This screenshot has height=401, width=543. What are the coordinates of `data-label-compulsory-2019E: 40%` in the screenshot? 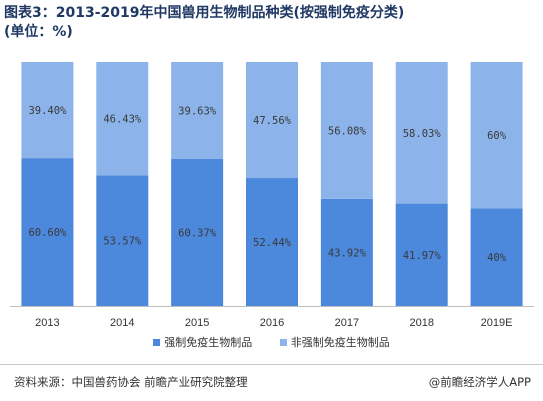 It's located at (497, 258).